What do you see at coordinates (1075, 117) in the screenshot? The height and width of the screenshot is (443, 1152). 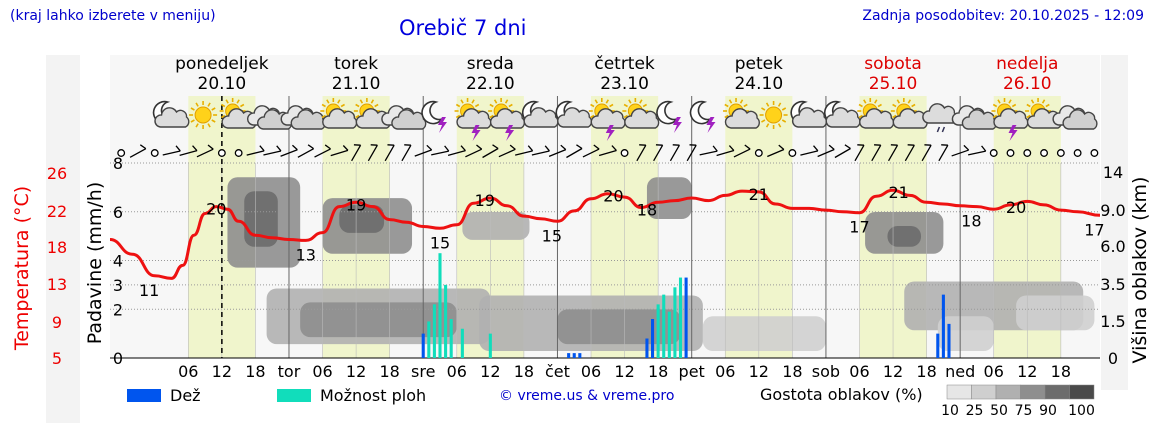 I see `cloud-icon` at bounding box center [1075, 117].